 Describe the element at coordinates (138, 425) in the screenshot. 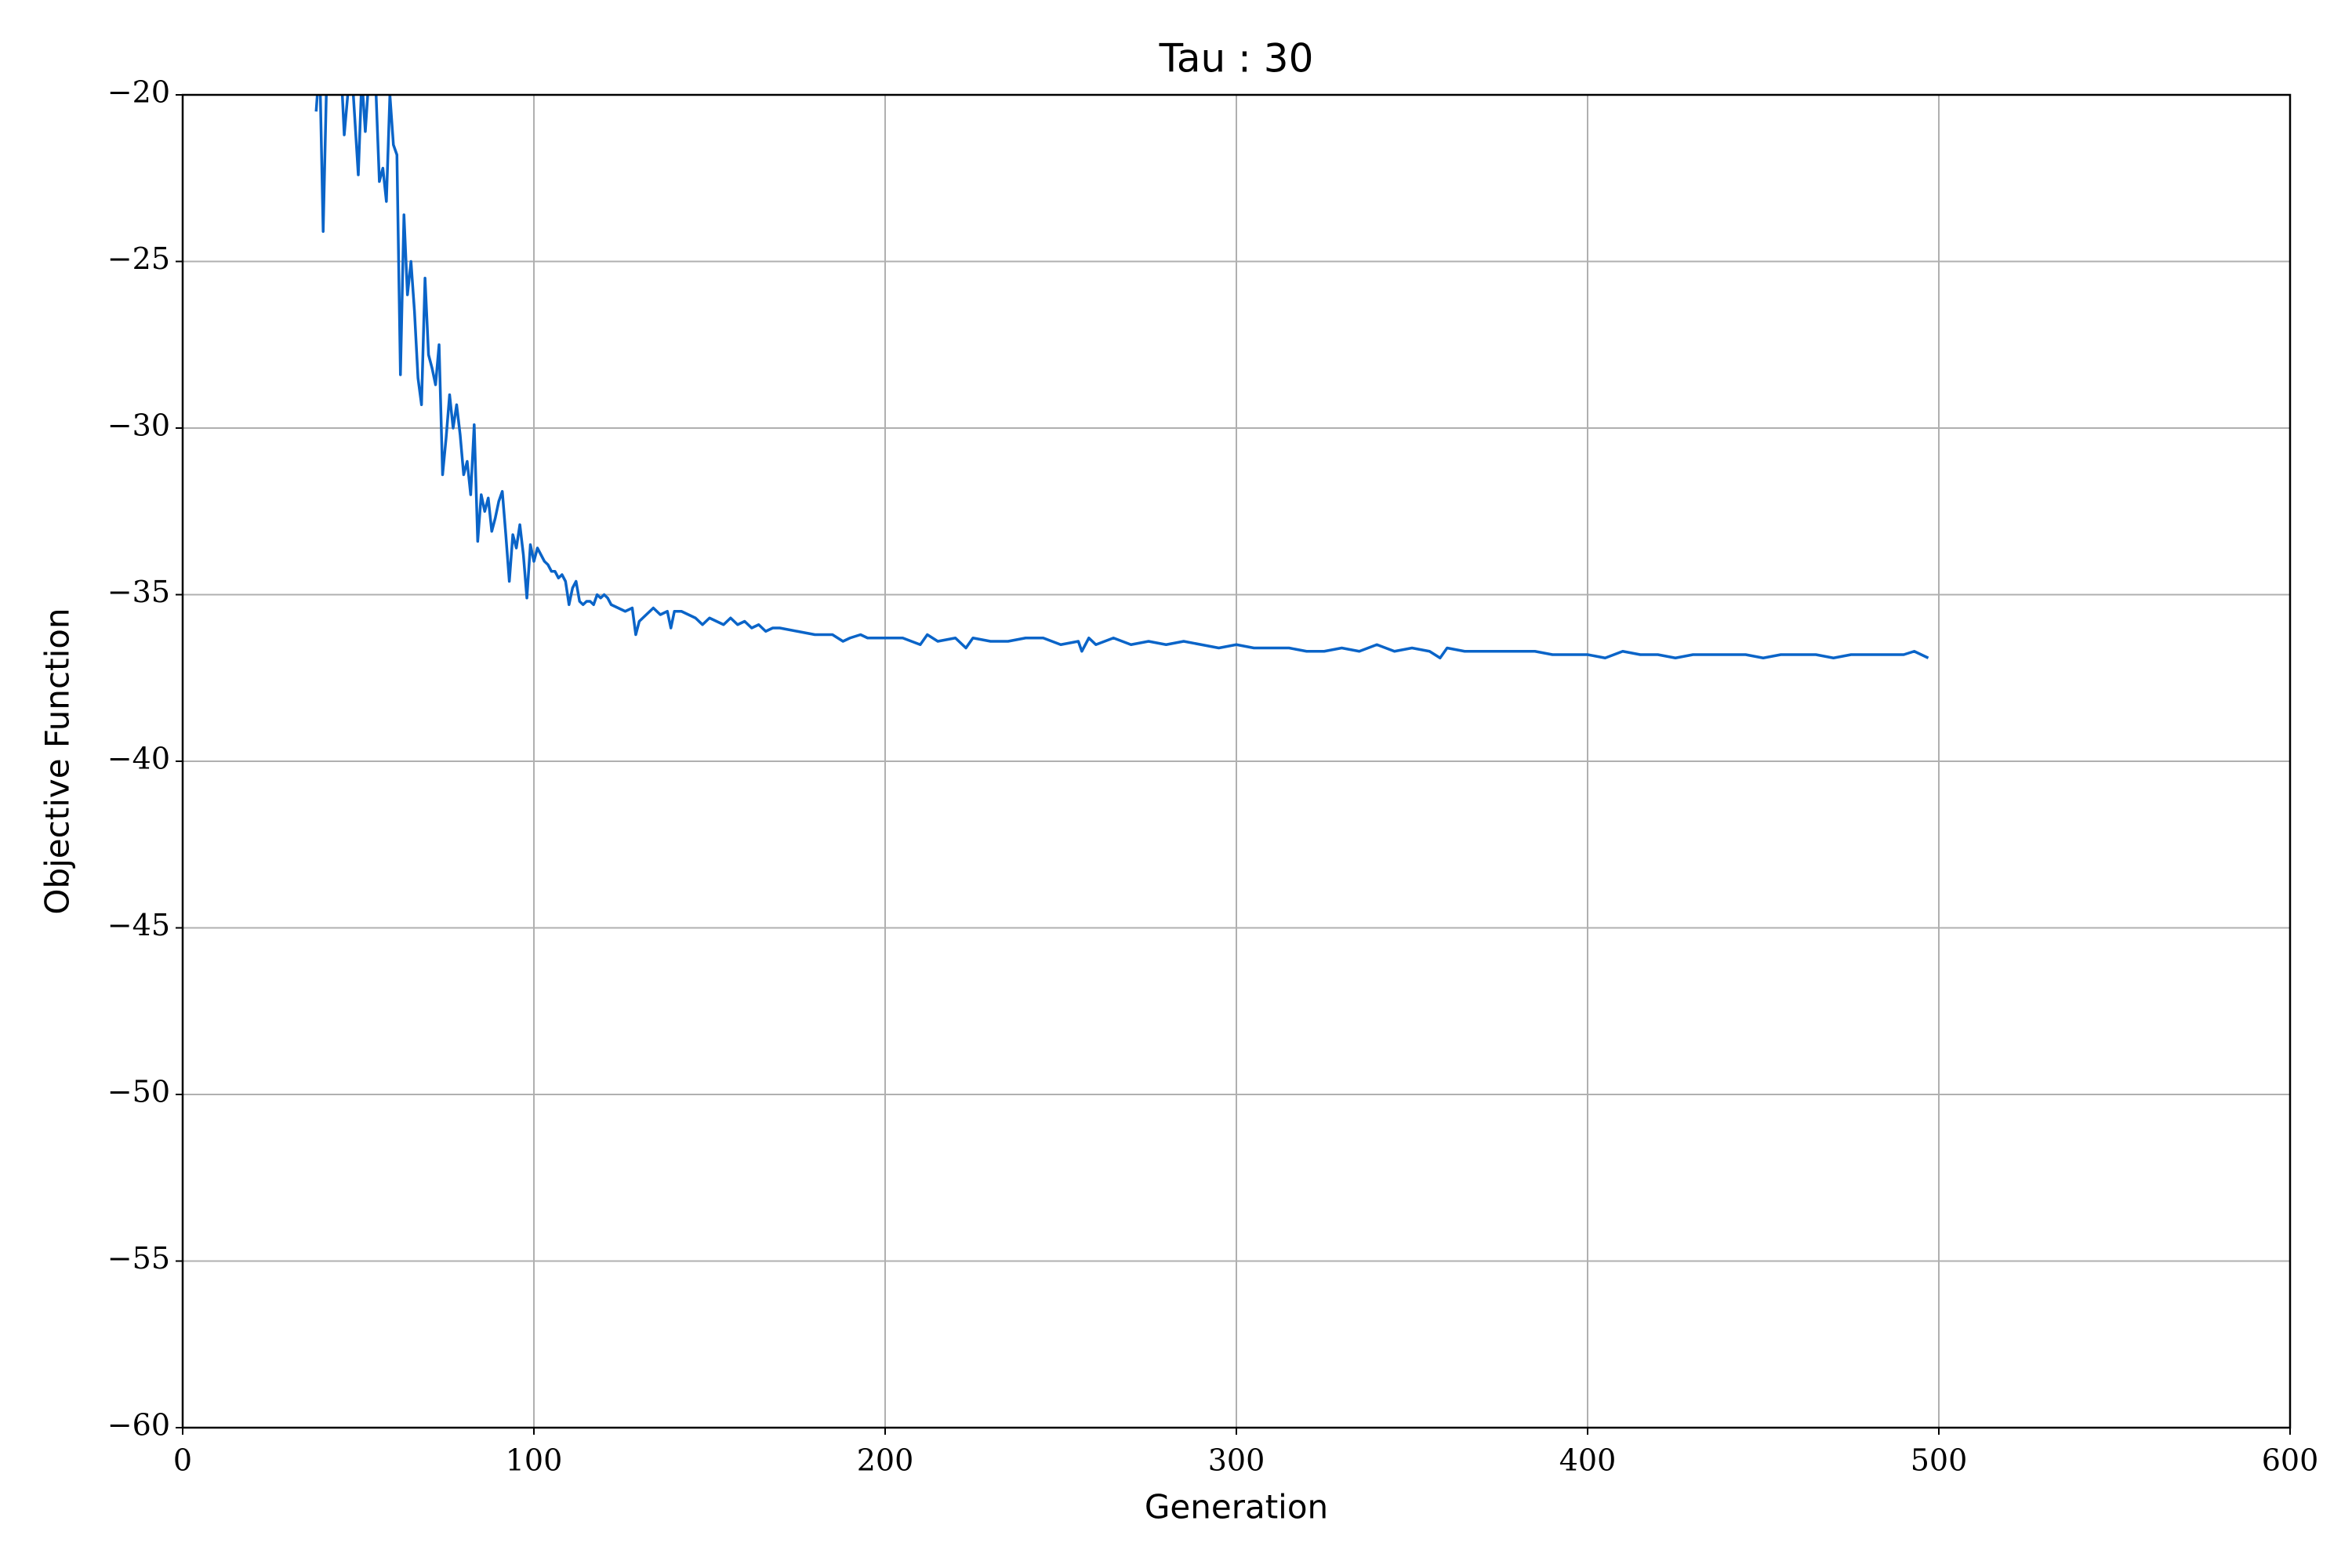

I see `y-tick-label: −30` at that location.